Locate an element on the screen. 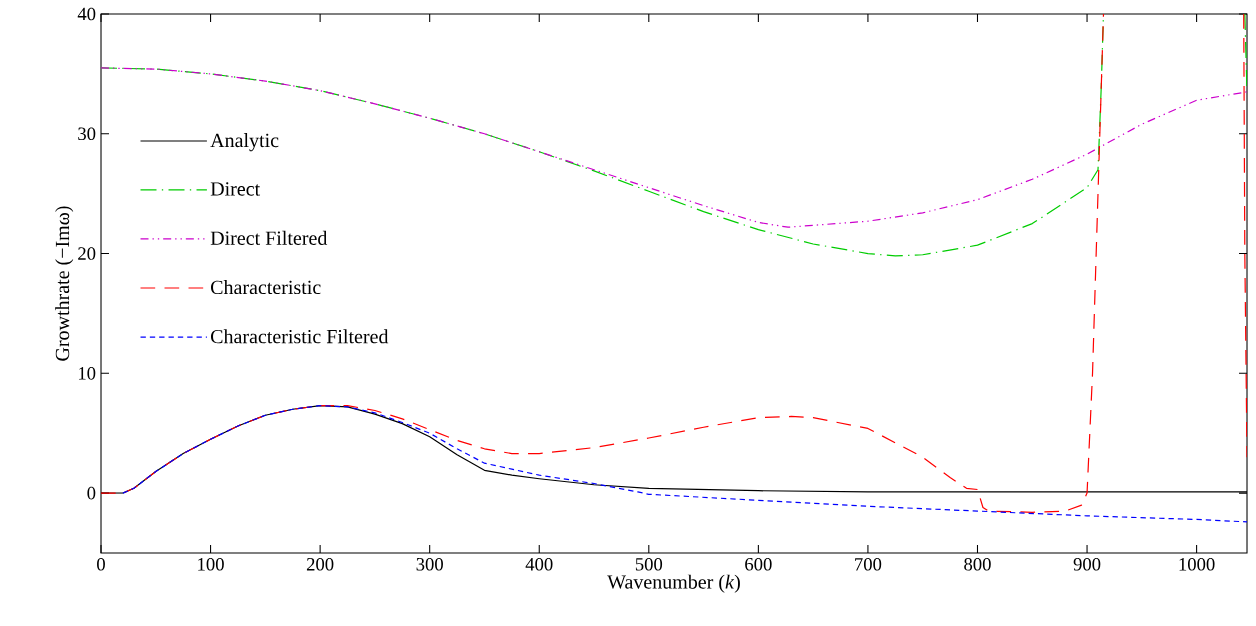 Image resolution: width=1256 pixels, height=626 pixels. x-tick-label: 300 is located at coordinates (429, 564).